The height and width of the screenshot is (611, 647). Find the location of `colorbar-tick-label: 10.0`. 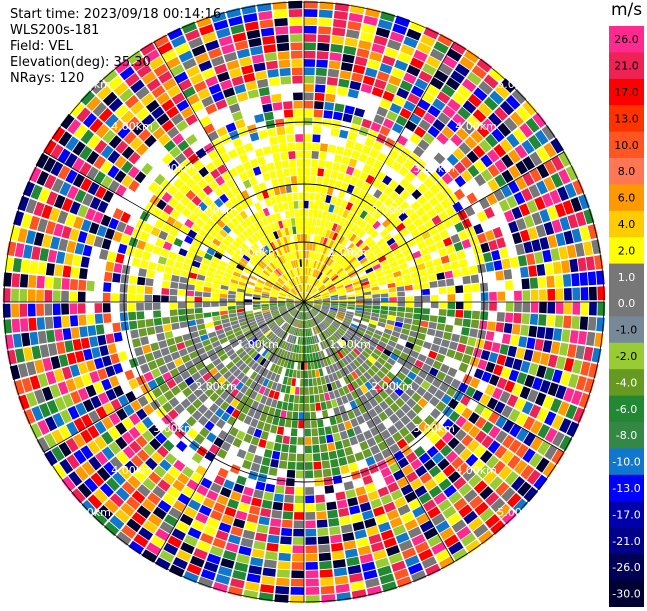

colorbar-tick-label: 10.0 is located at coordinates (626, 145).